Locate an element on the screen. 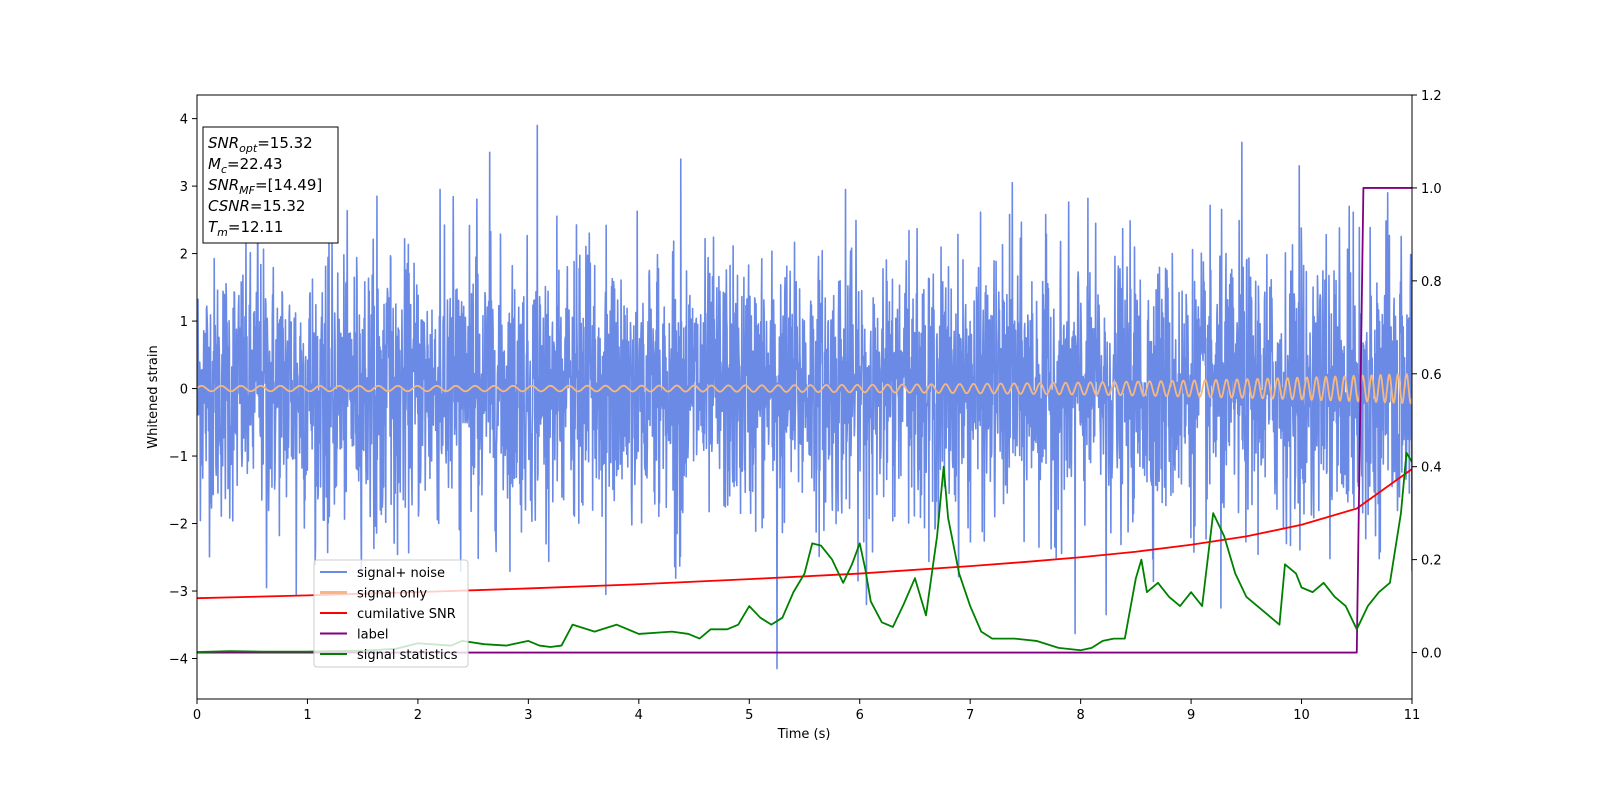  x-tick-label: 4 is located at coordinates (639, 715).